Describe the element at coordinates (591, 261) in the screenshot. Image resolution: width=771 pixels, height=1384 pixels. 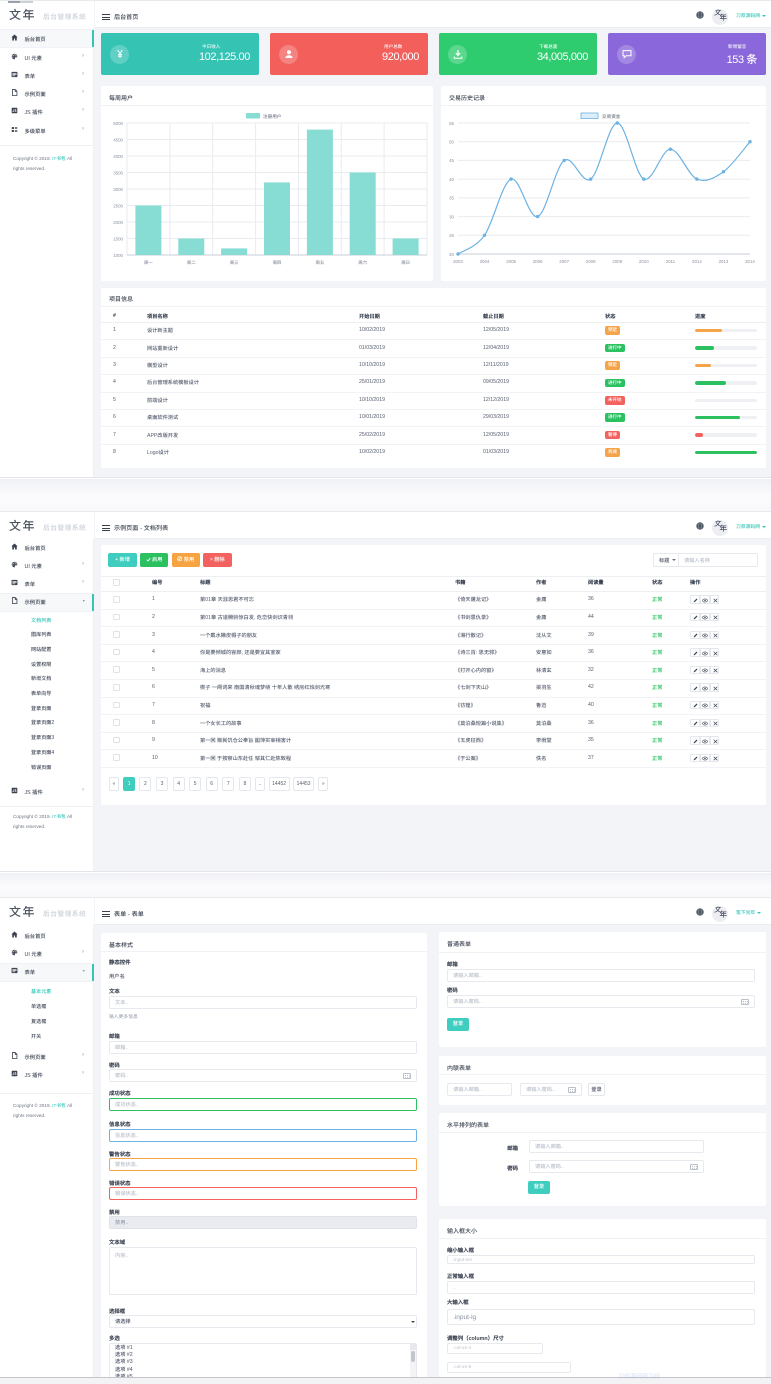
I see `svg-text: 2008` at that location.